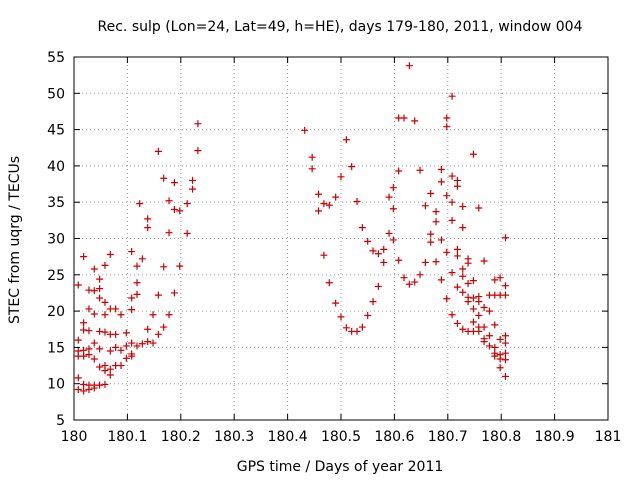  Describe the element at coordinates (56, 131) in the screenshot. I see `y-tick-label: 45` at that location.